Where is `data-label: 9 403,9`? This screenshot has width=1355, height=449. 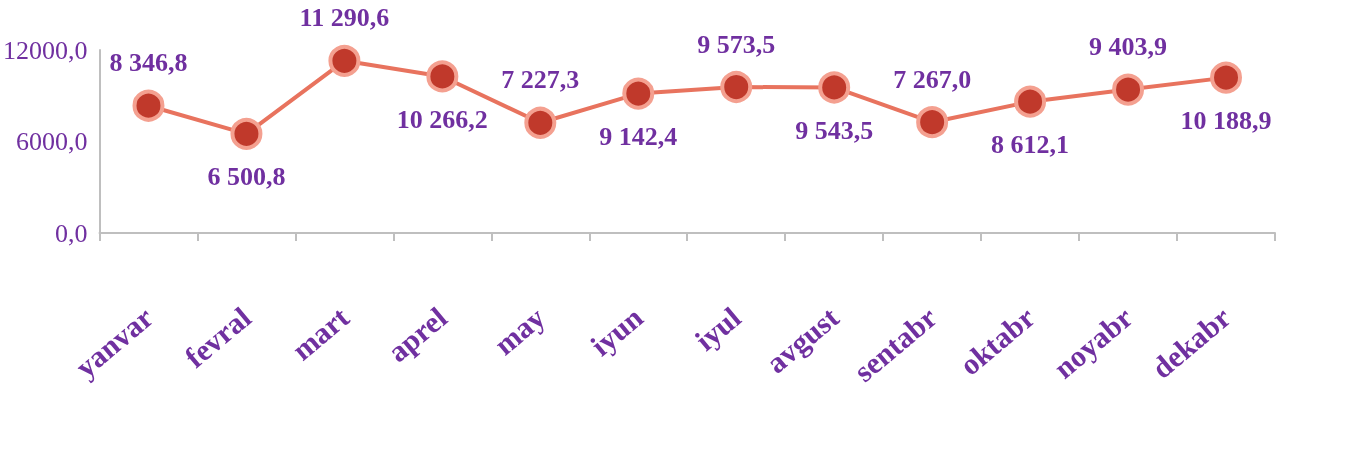
data-label: 9 403,9 is located at coordinates (1128, 47).